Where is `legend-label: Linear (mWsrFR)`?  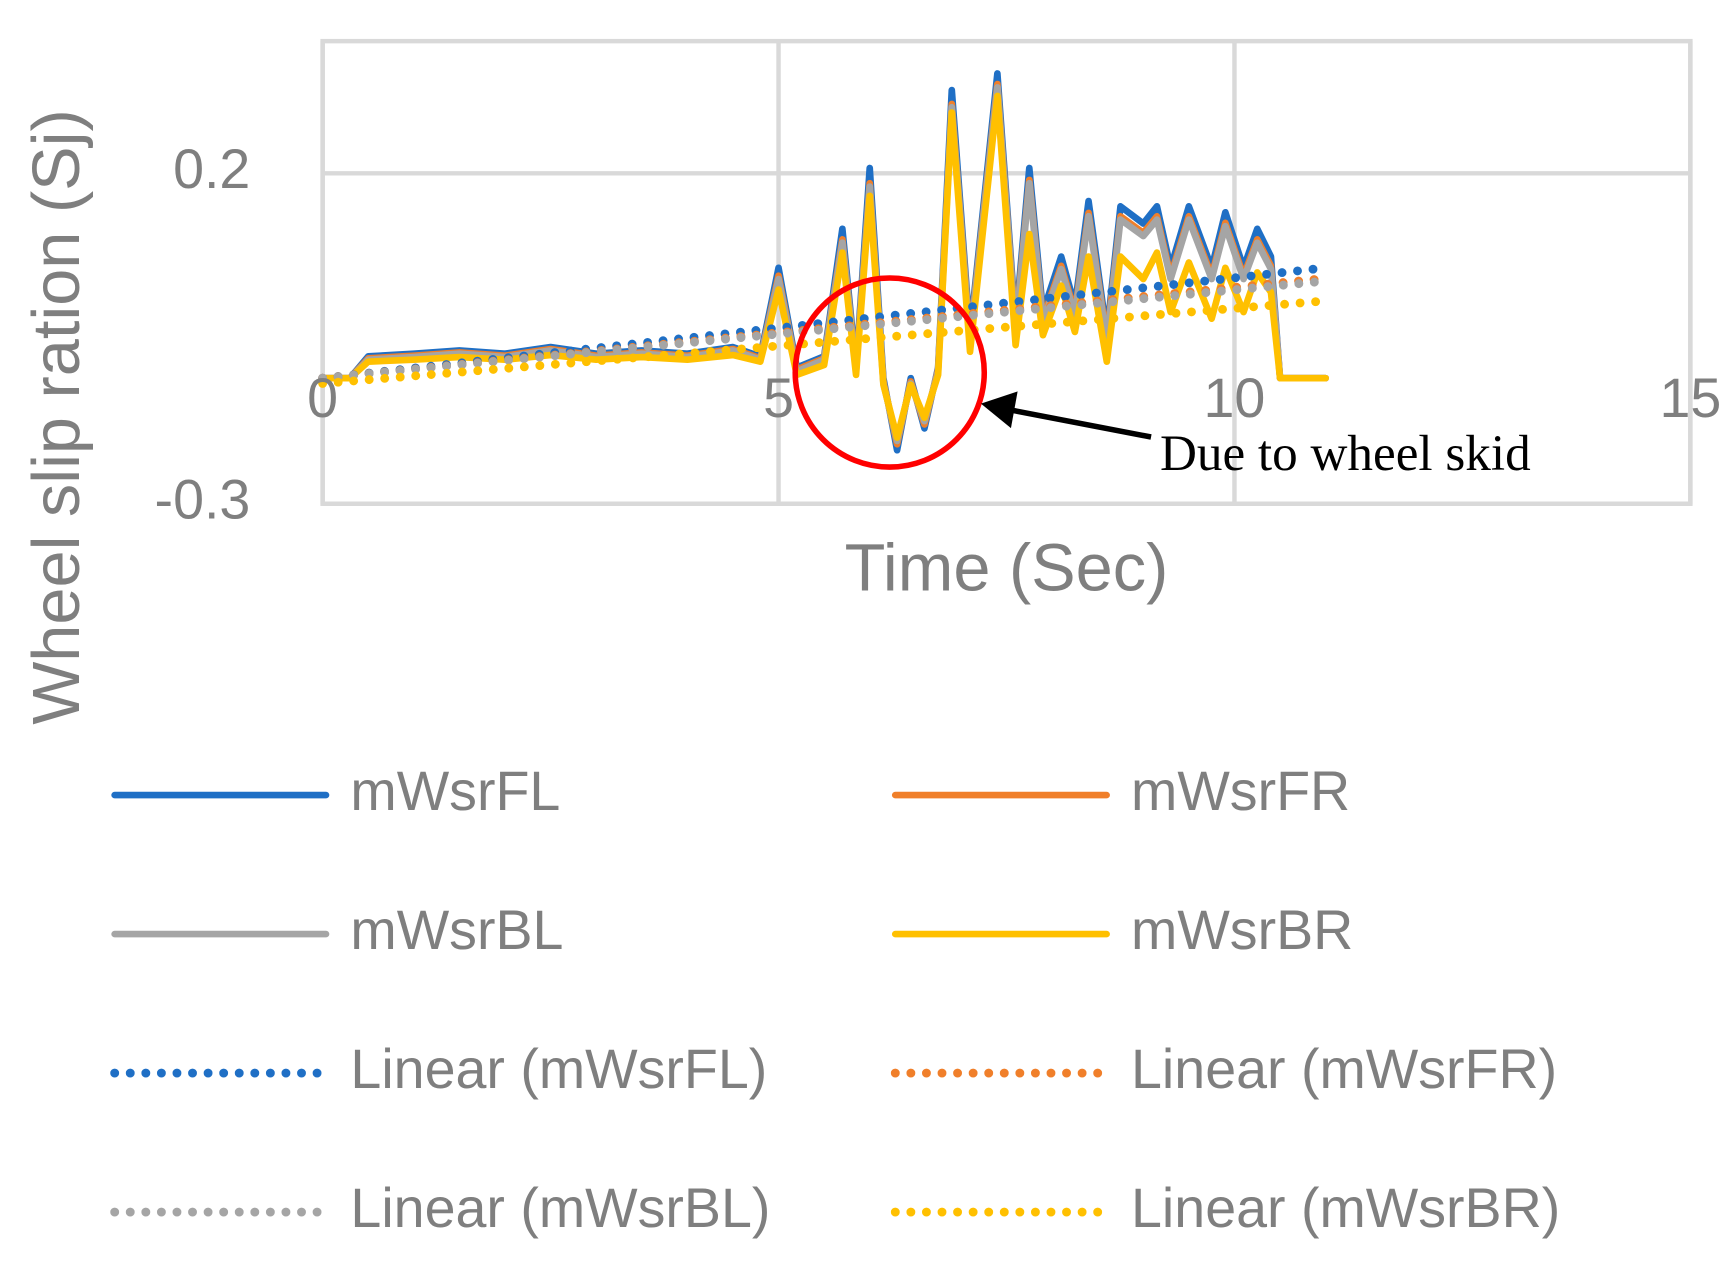 legend-label: Linear (mWsrFR) is located at coordinates (1344, 1069).